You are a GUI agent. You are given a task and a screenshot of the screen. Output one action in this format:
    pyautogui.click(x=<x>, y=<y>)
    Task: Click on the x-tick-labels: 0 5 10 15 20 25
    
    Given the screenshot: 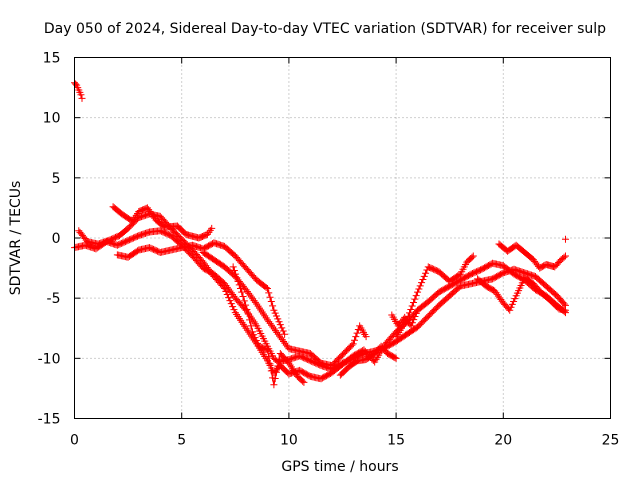 What is the action you would take?
    pyautogui.click(x=344, y=441)
    